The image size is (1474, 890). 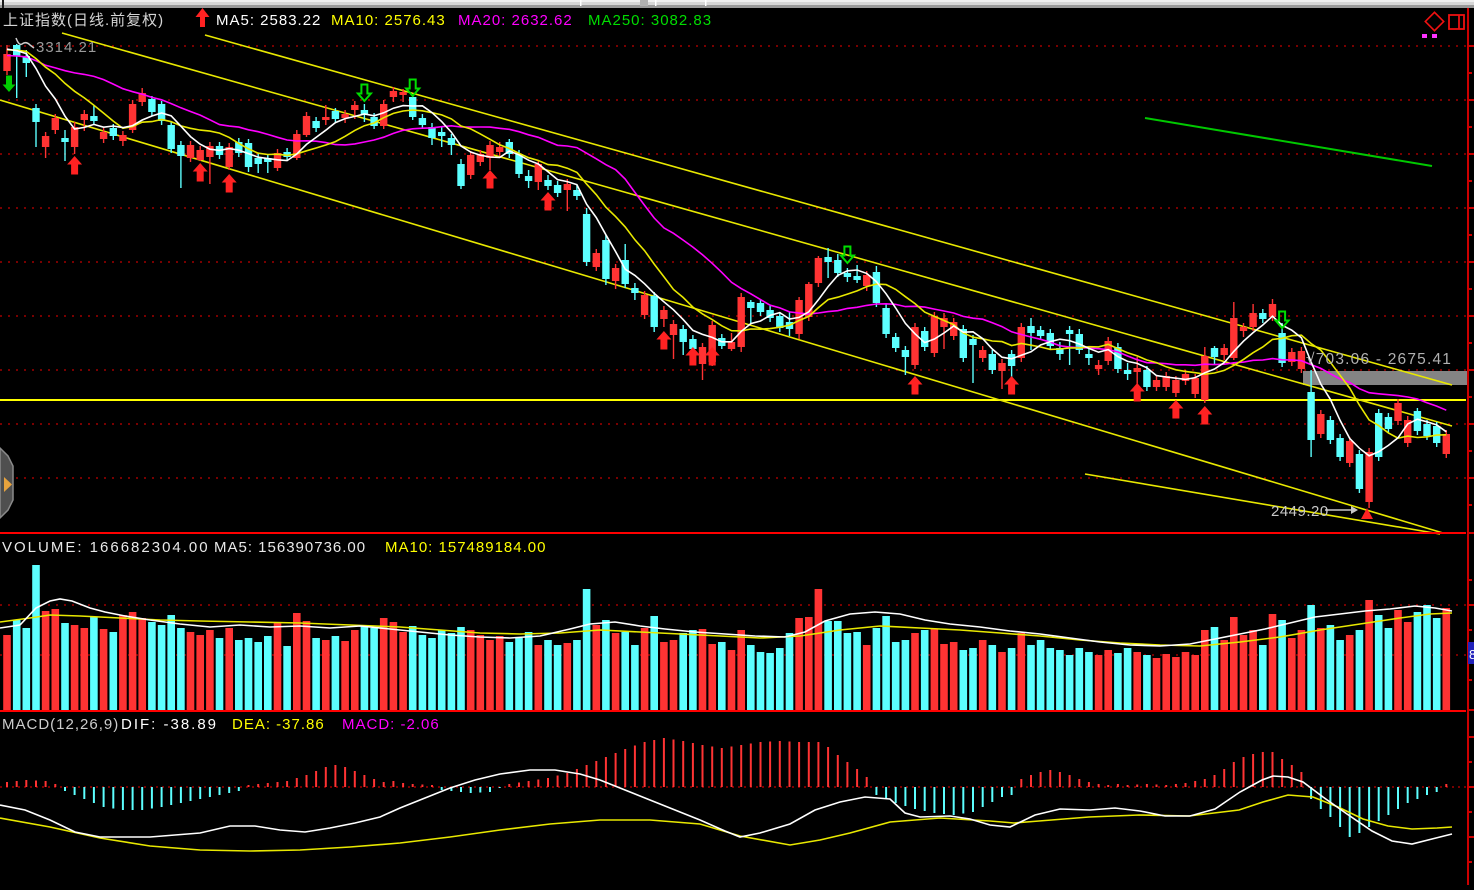 I want to click on svg-text: MA10: 2576.43, so click(x=388, y=20).